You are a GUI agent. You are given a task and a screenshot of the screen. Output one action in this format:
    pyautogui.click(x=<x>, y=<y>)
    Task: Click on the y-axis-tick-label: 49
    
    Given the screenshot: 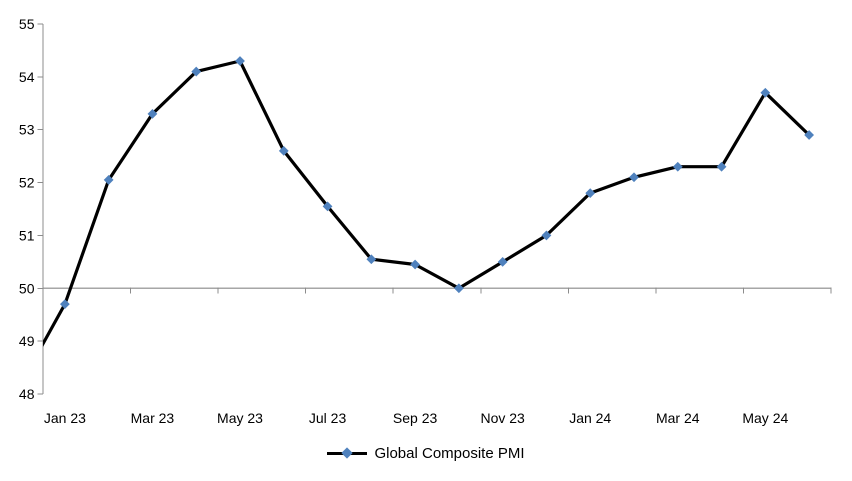 What is the action you would take?
    pyautogui.click(x=27, y=341)
    